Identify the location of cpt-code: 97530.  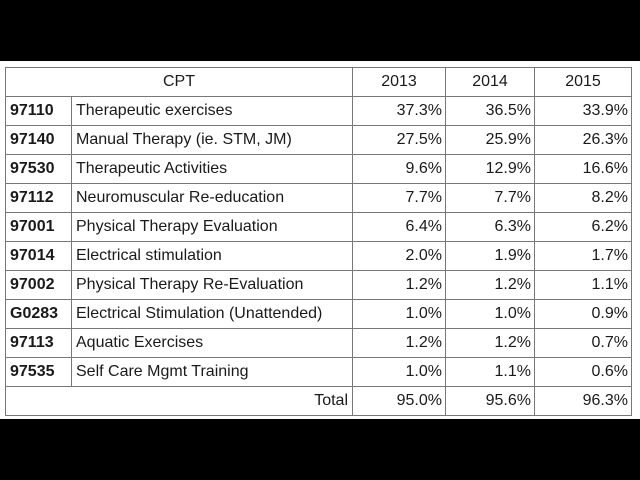
(38, 169).